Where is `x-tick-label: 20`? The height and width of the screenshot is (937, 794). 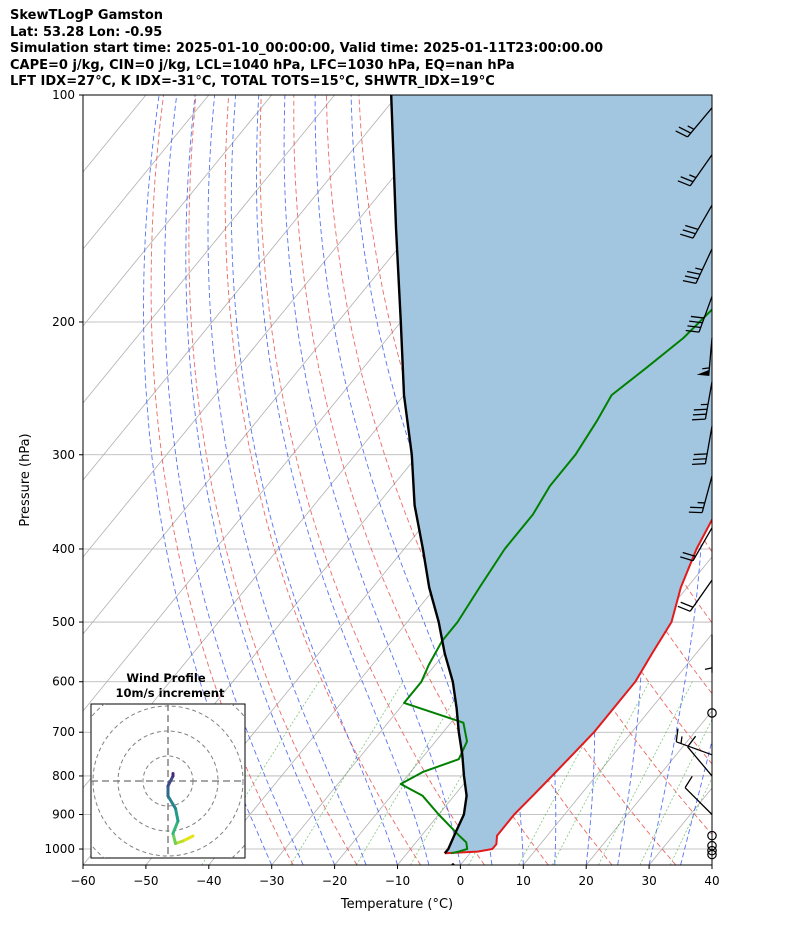 x-tick-label: 20 is located at coordinates (586, 881).